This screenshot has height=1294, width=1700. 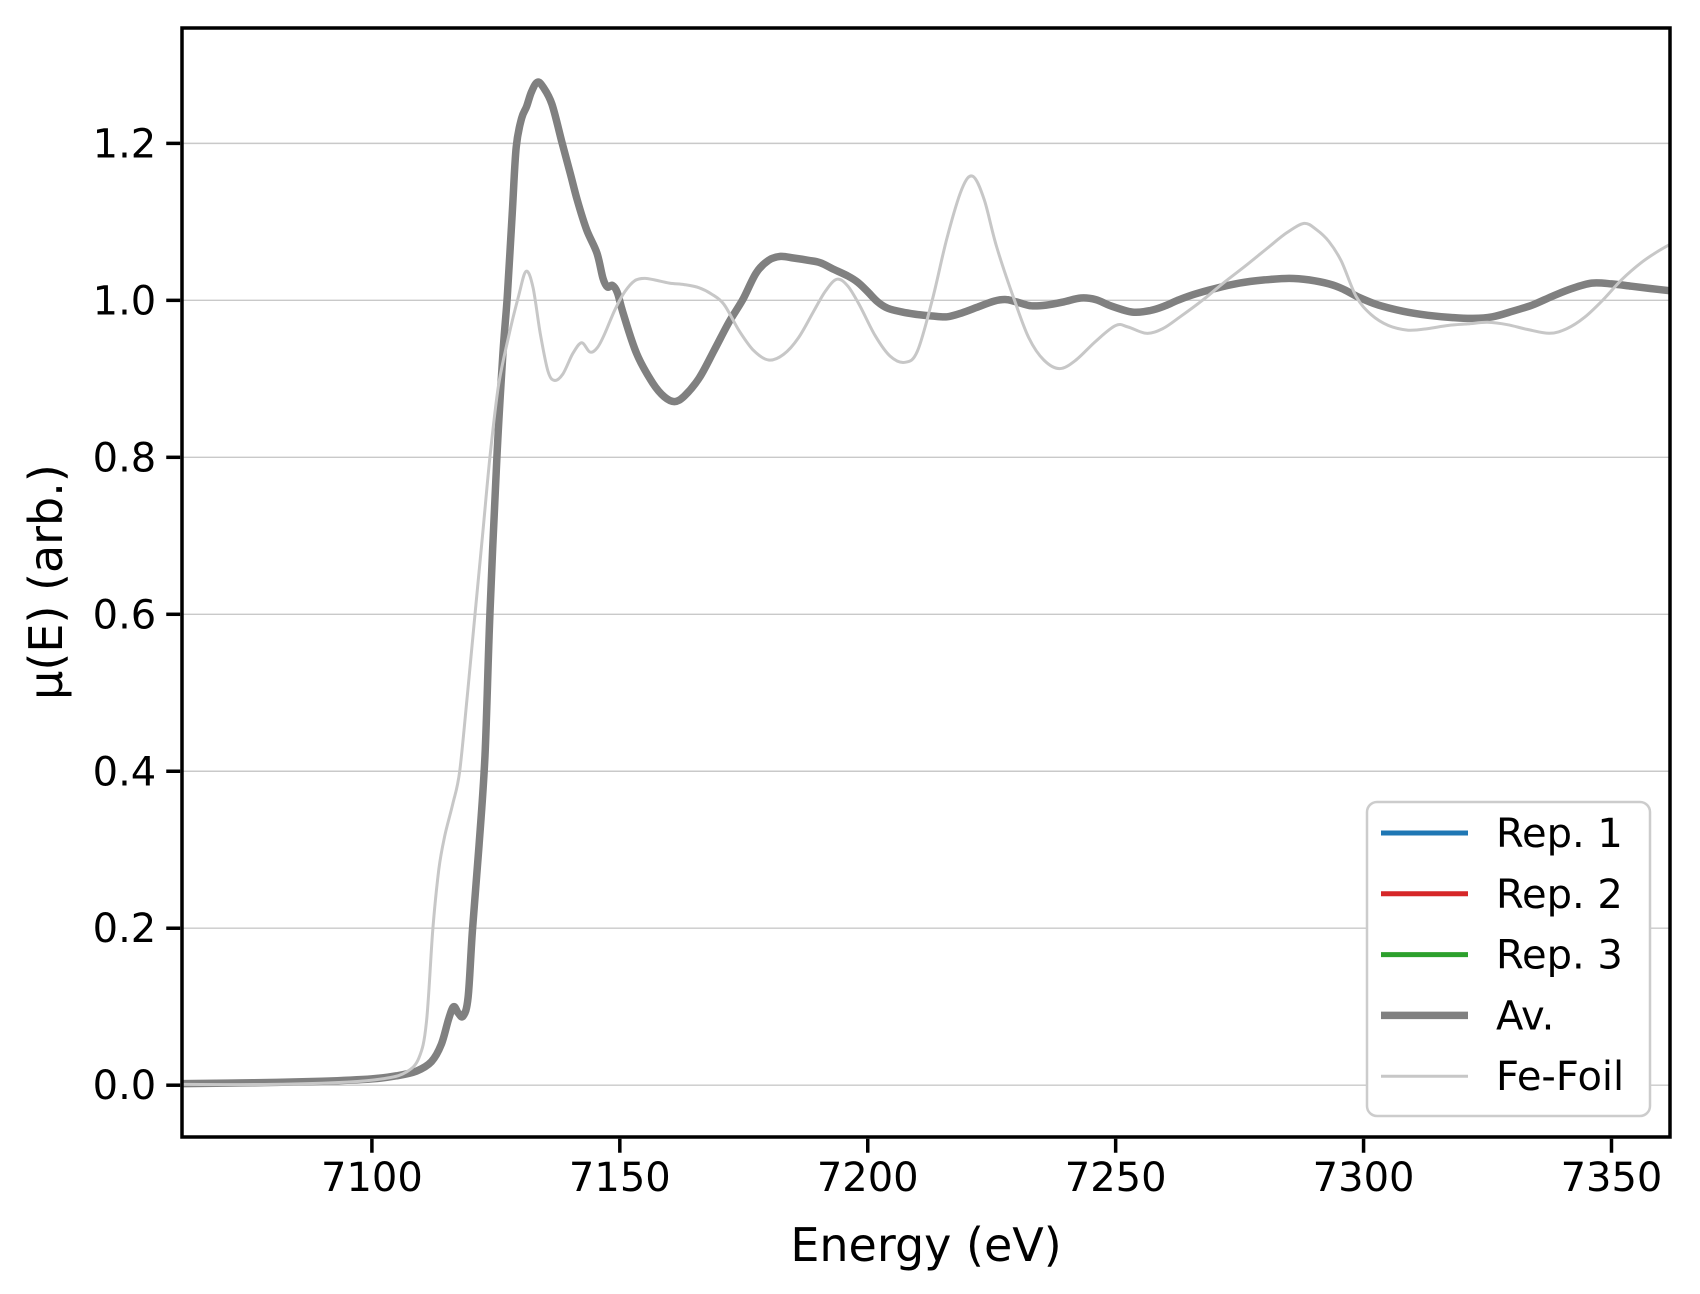 What do you see at coordinates (1525, 1016) in the screenshot?
I see `legend-label-av: Av.` at bounding box center [1525, 1016].